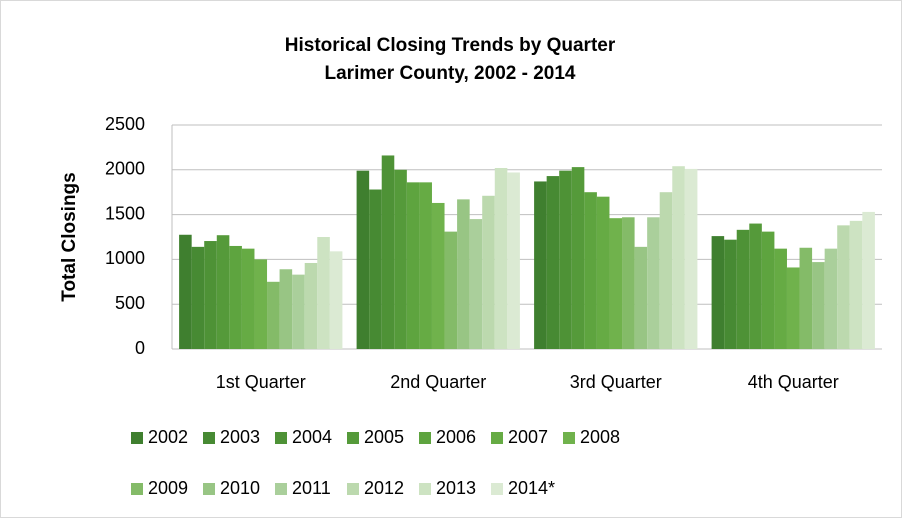  What do you see at coordinates (69, 236) in the screenshot?
I see `y-axis-label: Total Closings` at bounding box center [69, 236].